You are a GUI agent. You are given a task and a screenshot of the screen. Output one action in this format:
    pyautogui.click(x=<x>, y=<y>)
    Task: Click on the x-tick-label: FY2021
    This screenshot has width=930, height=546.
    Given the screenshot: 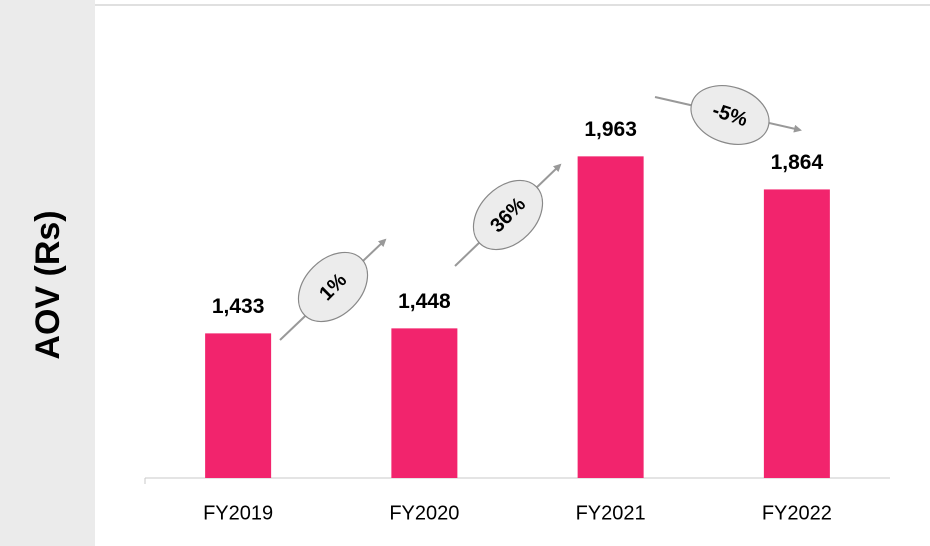 What is the action you would take?
    pyautogui.click(x=611, y=513)
    